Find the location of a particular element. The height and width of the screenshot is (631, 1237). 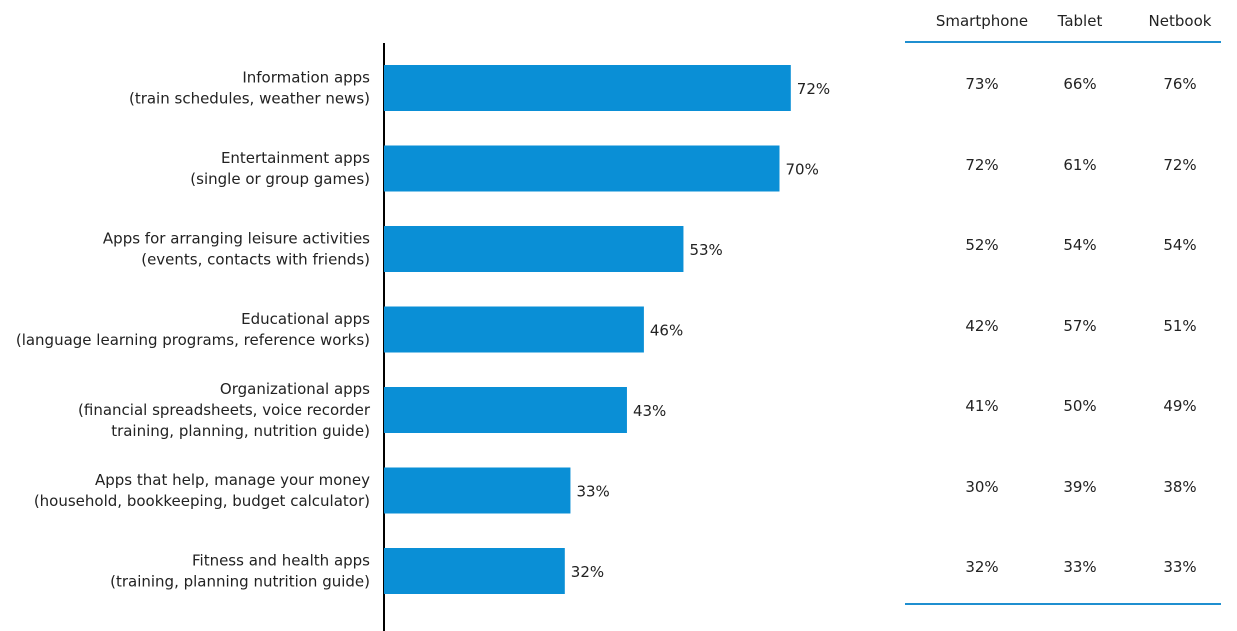

cell-netbook: 51% is located at coordinates (1180, 325).